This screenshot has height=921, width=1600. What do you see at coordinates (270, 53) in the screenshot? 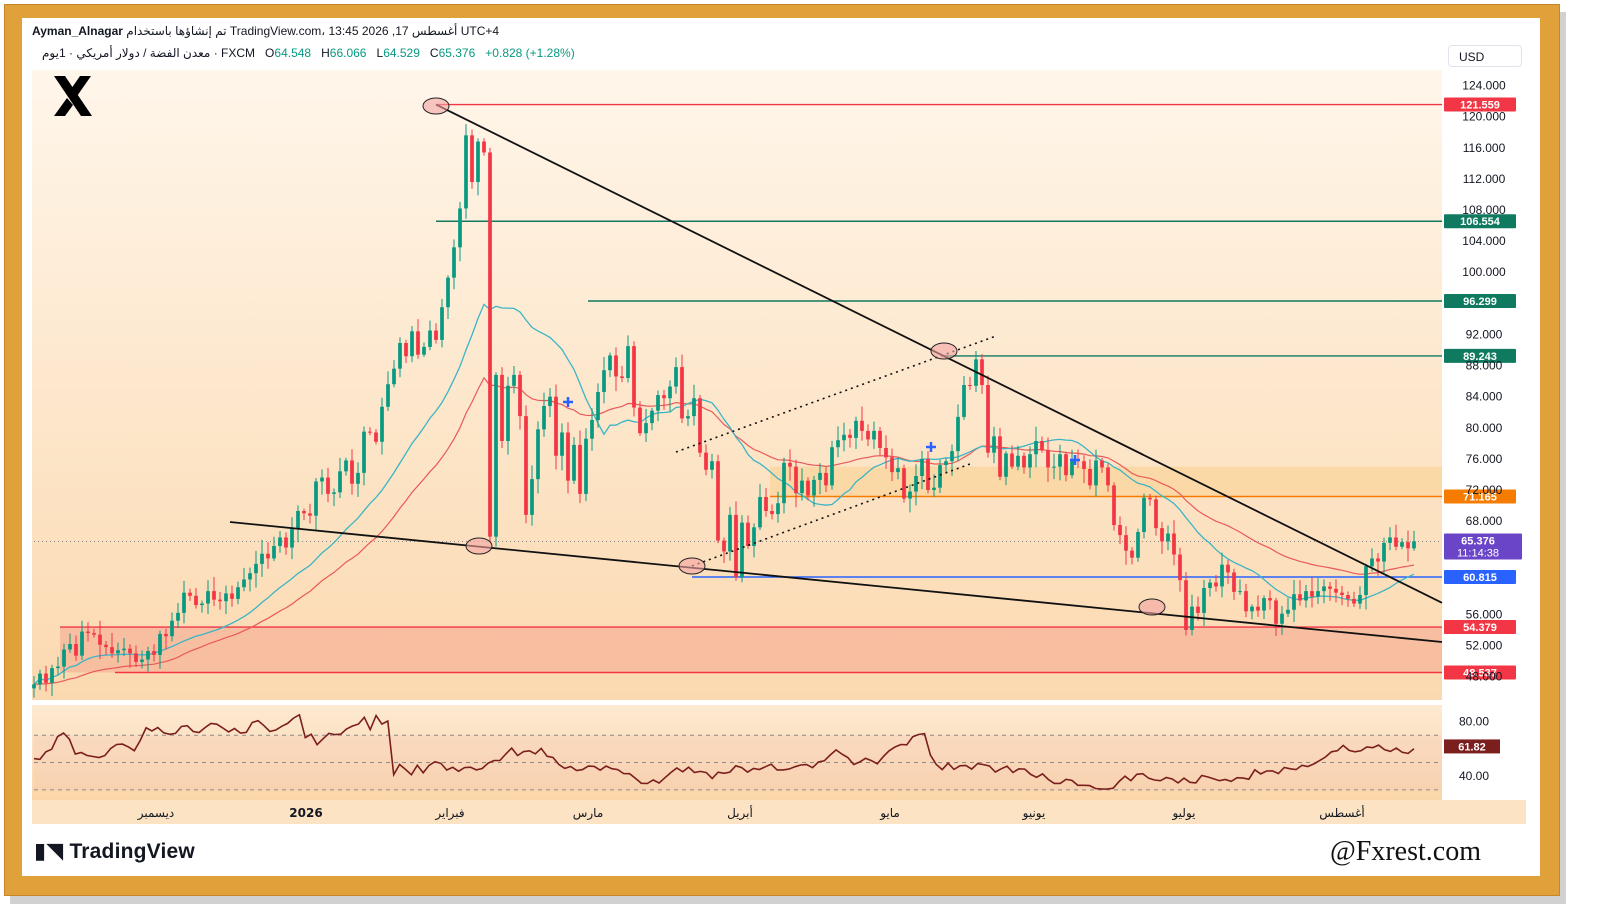
I see `open-label: O` at bounding box center [270, 53].